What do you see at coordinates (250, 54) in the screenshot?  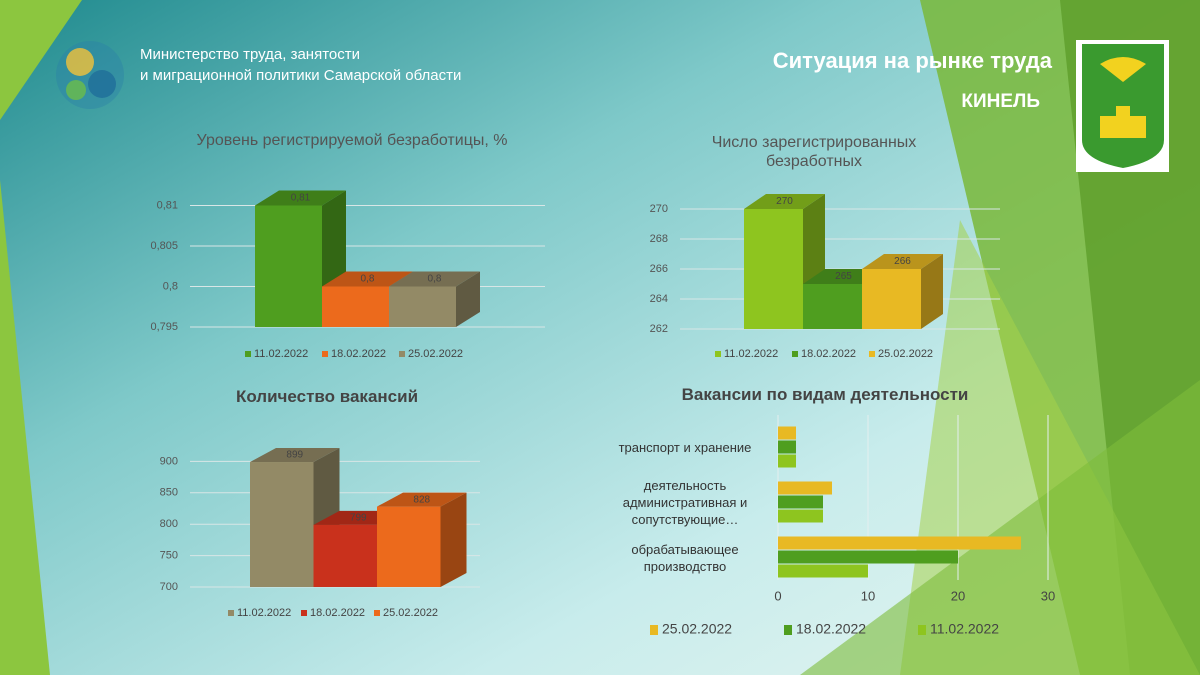 I see `ministry-name: Министерство труда, занятости` at bounding box center [250, 54].